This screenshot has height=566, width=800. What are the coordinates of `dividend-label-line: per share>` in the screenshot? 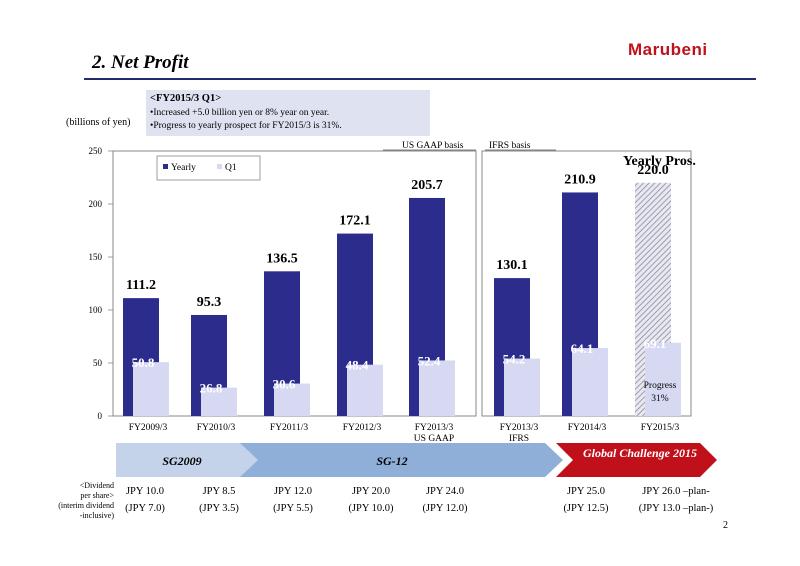 It's located at (97, 495).